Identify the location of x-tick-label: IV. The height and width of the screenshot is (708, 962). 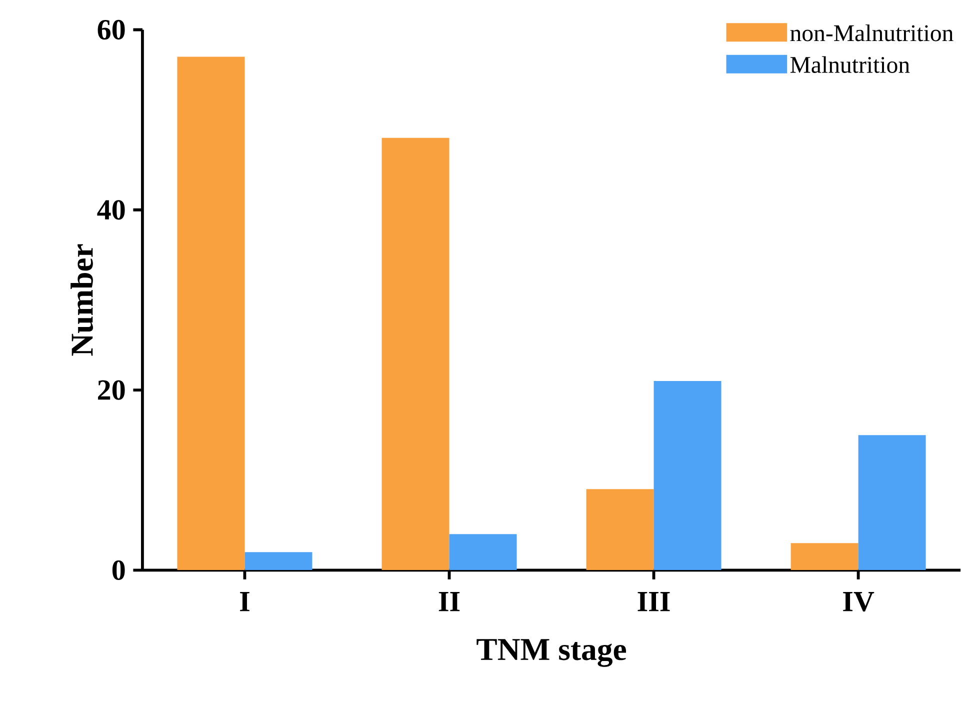
(858, 602).